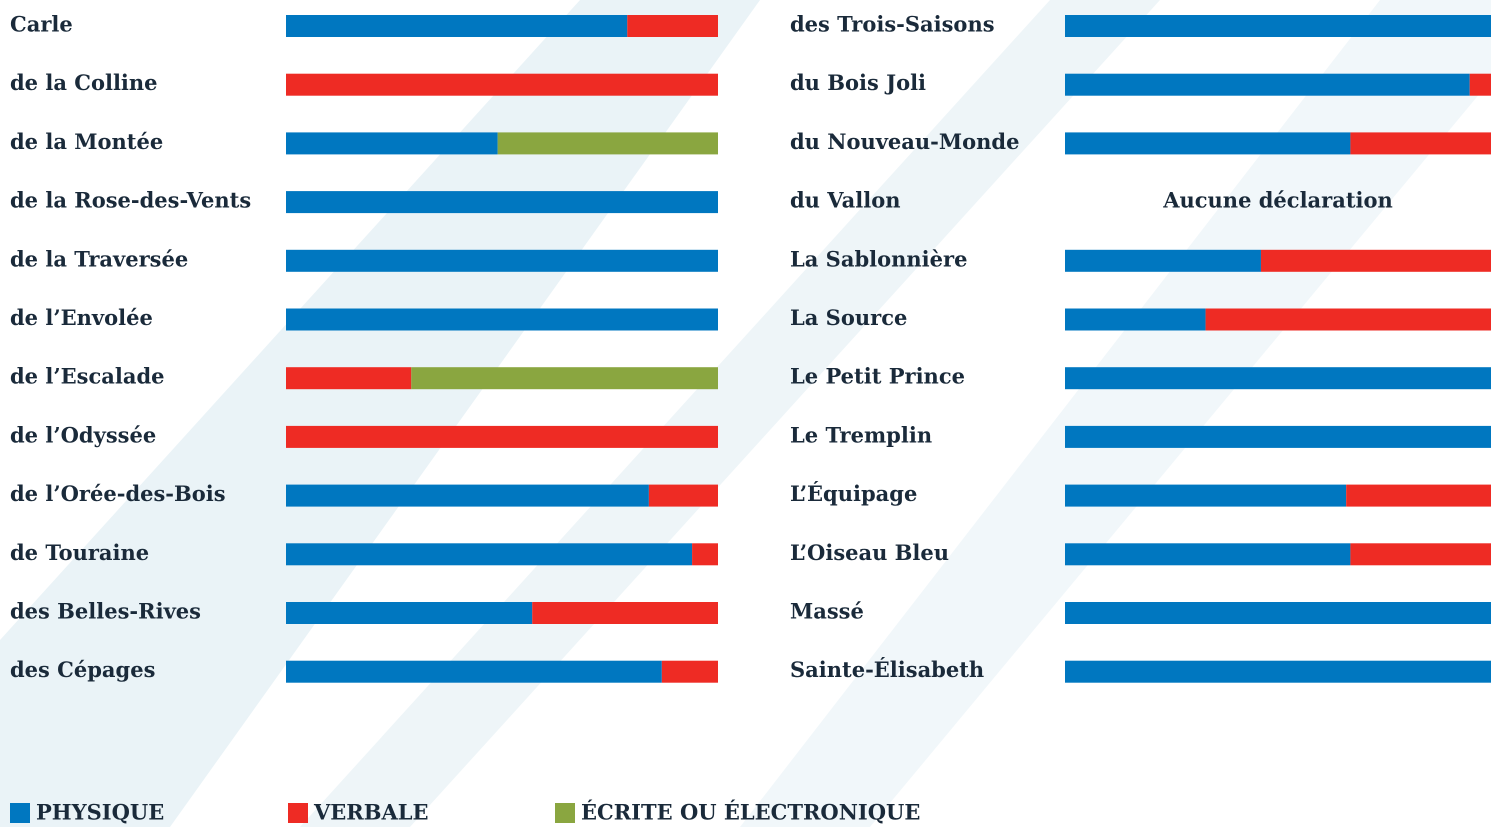 The width and height of the screenshot is (1491, 827). I want to click on legend-label: PHYSIQUE, so click(100, 812).